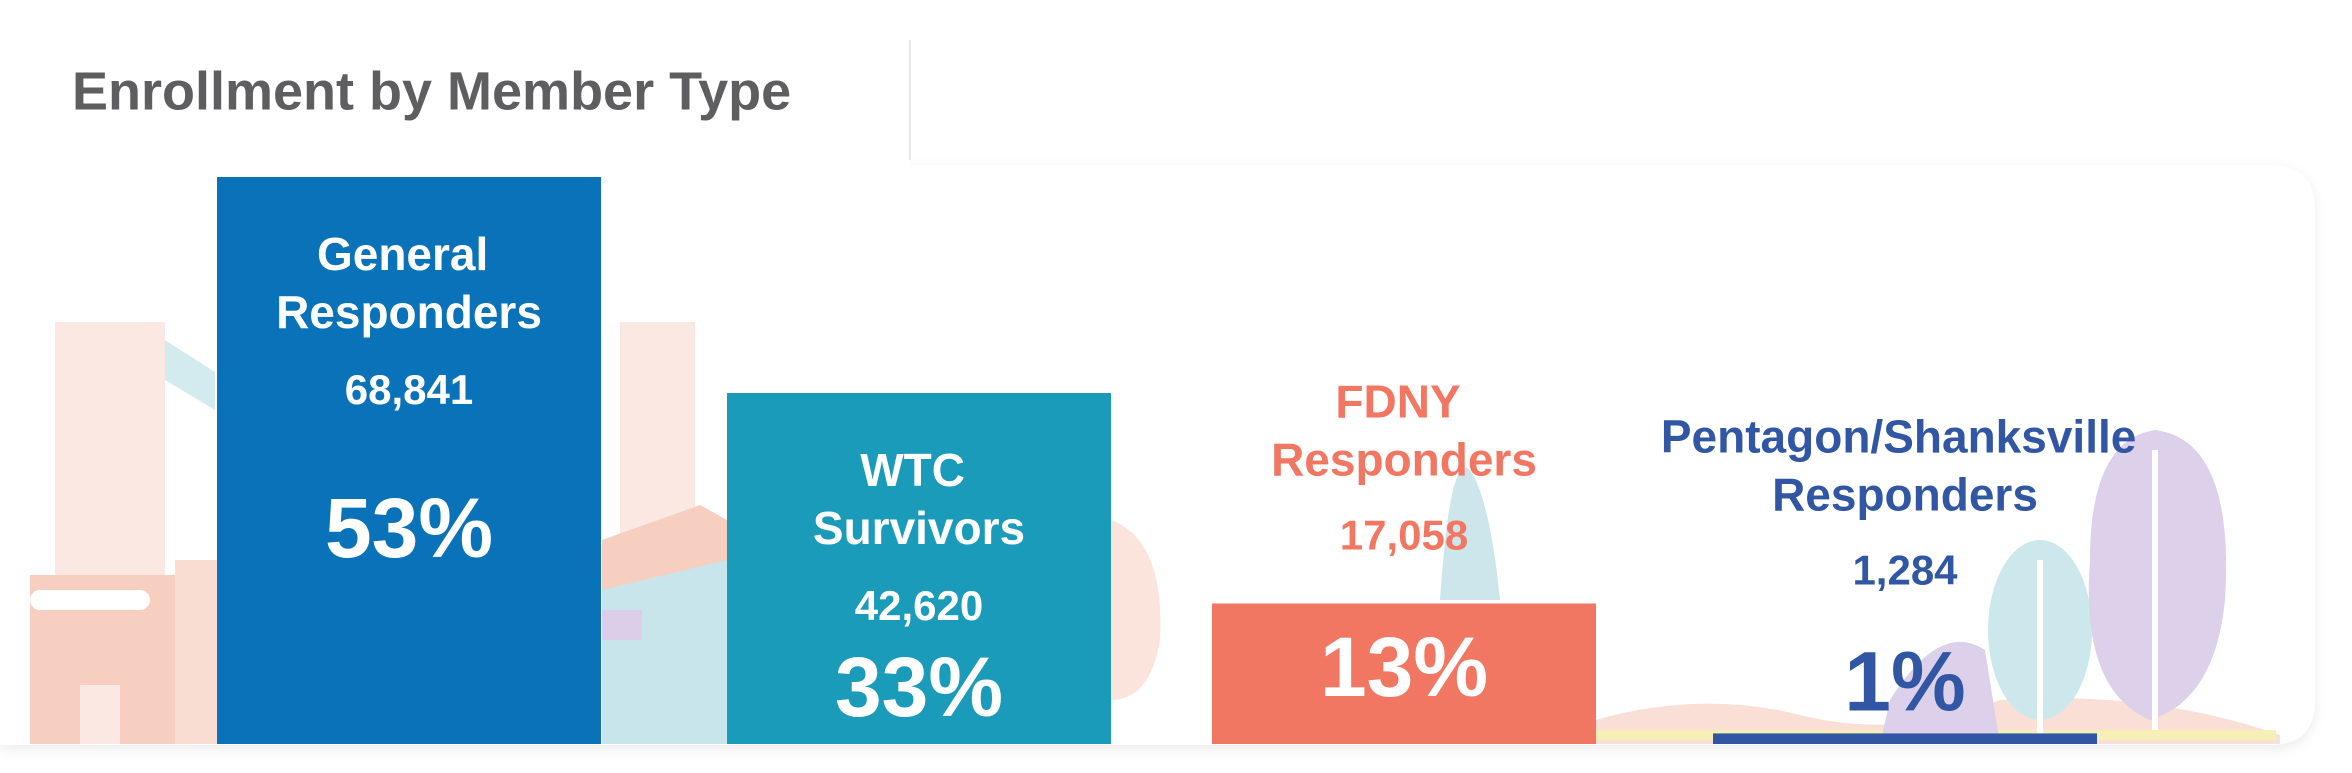 This screenshot has width=2352, height=773. Describe the element at coordinates (1404, 667) in the screenshot. I see `percentage-label: 13%` at that location.